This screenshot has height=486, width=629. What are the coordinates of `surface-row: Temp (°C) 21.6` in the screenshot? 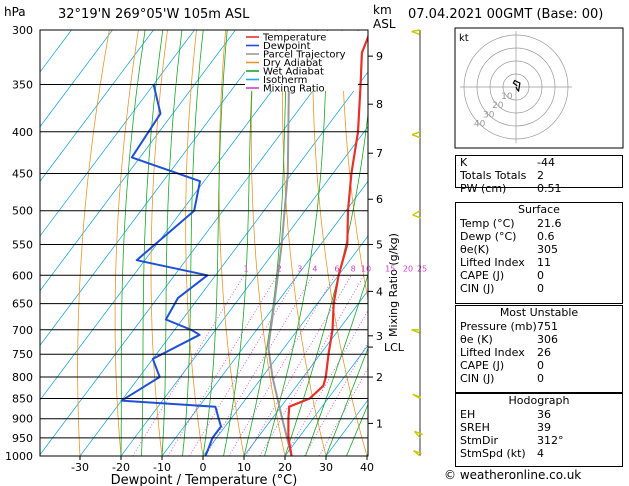 It's located at (539, 223).